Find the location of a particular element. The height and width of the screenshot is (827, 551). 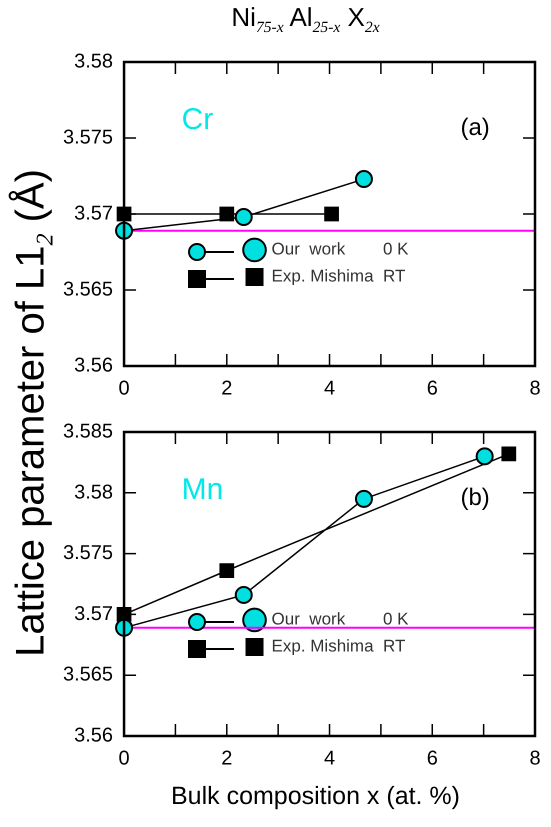

chart-title: Ni$_{75-x}$ Al$_{25-x}$ X$_{2x}$ is located at coordinates (305, 20).